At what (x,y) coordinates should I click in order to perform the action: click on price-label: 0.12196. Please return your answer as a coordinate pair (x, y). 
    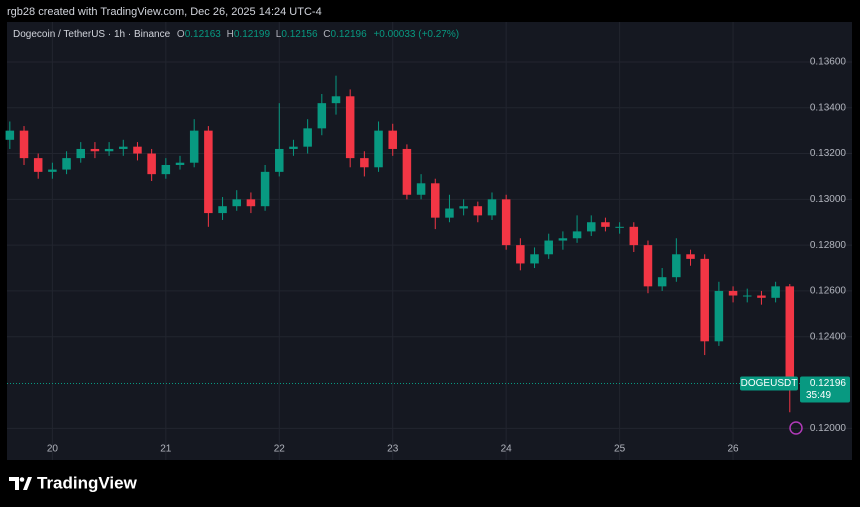
    Looking at the image, I should click on (828, 383).